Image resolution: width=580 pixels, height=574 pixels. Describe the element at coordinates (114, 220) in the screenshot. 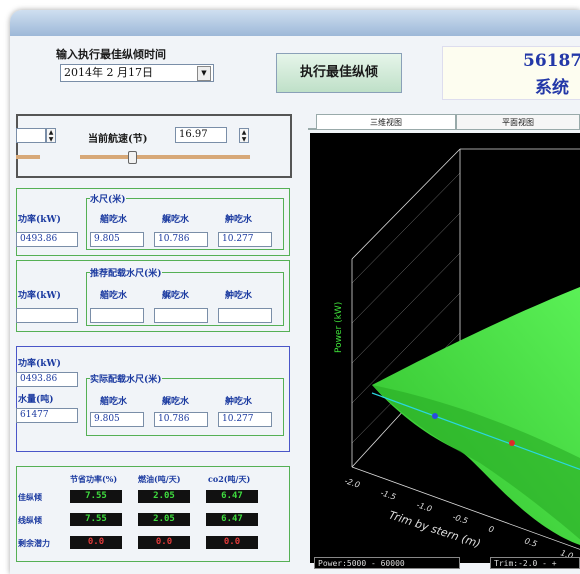

I see `group1-col-fore: 艏吃水` at that location.